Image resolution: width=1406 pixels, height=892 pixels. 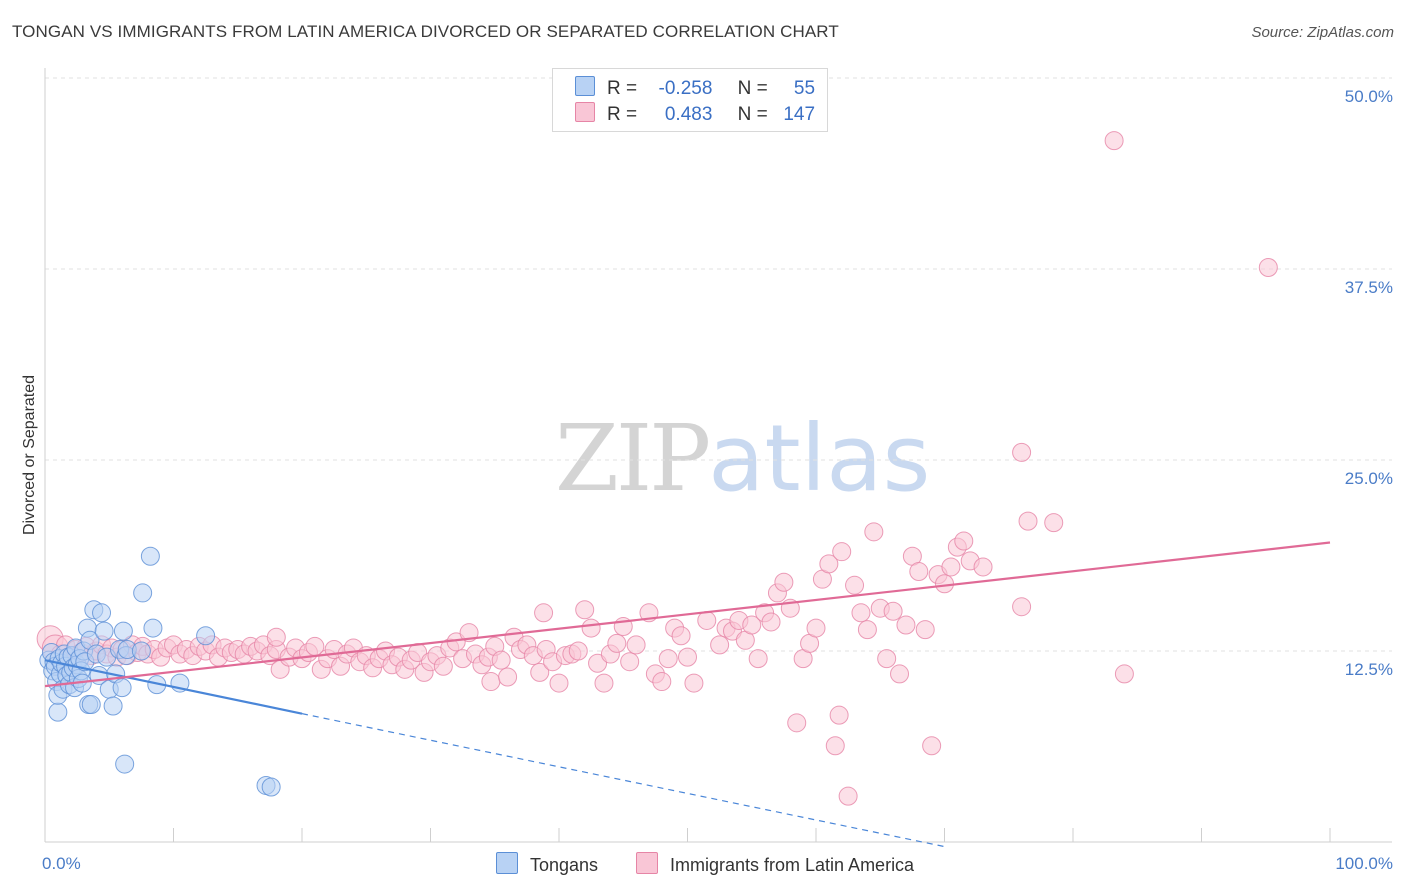 What do you see at coordinates (799, 114) in the screenshot?
I see `legend-n-value: 147` at bounding box center [799, 114].